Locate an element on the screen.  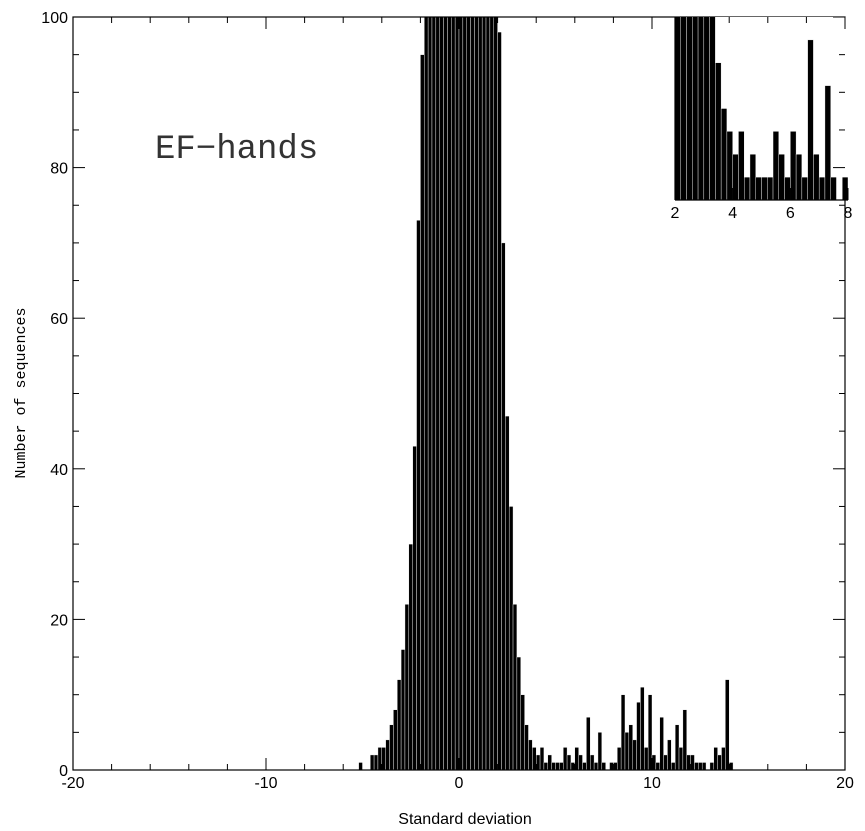
inset-plot-area is located at coordinates (761, 108).